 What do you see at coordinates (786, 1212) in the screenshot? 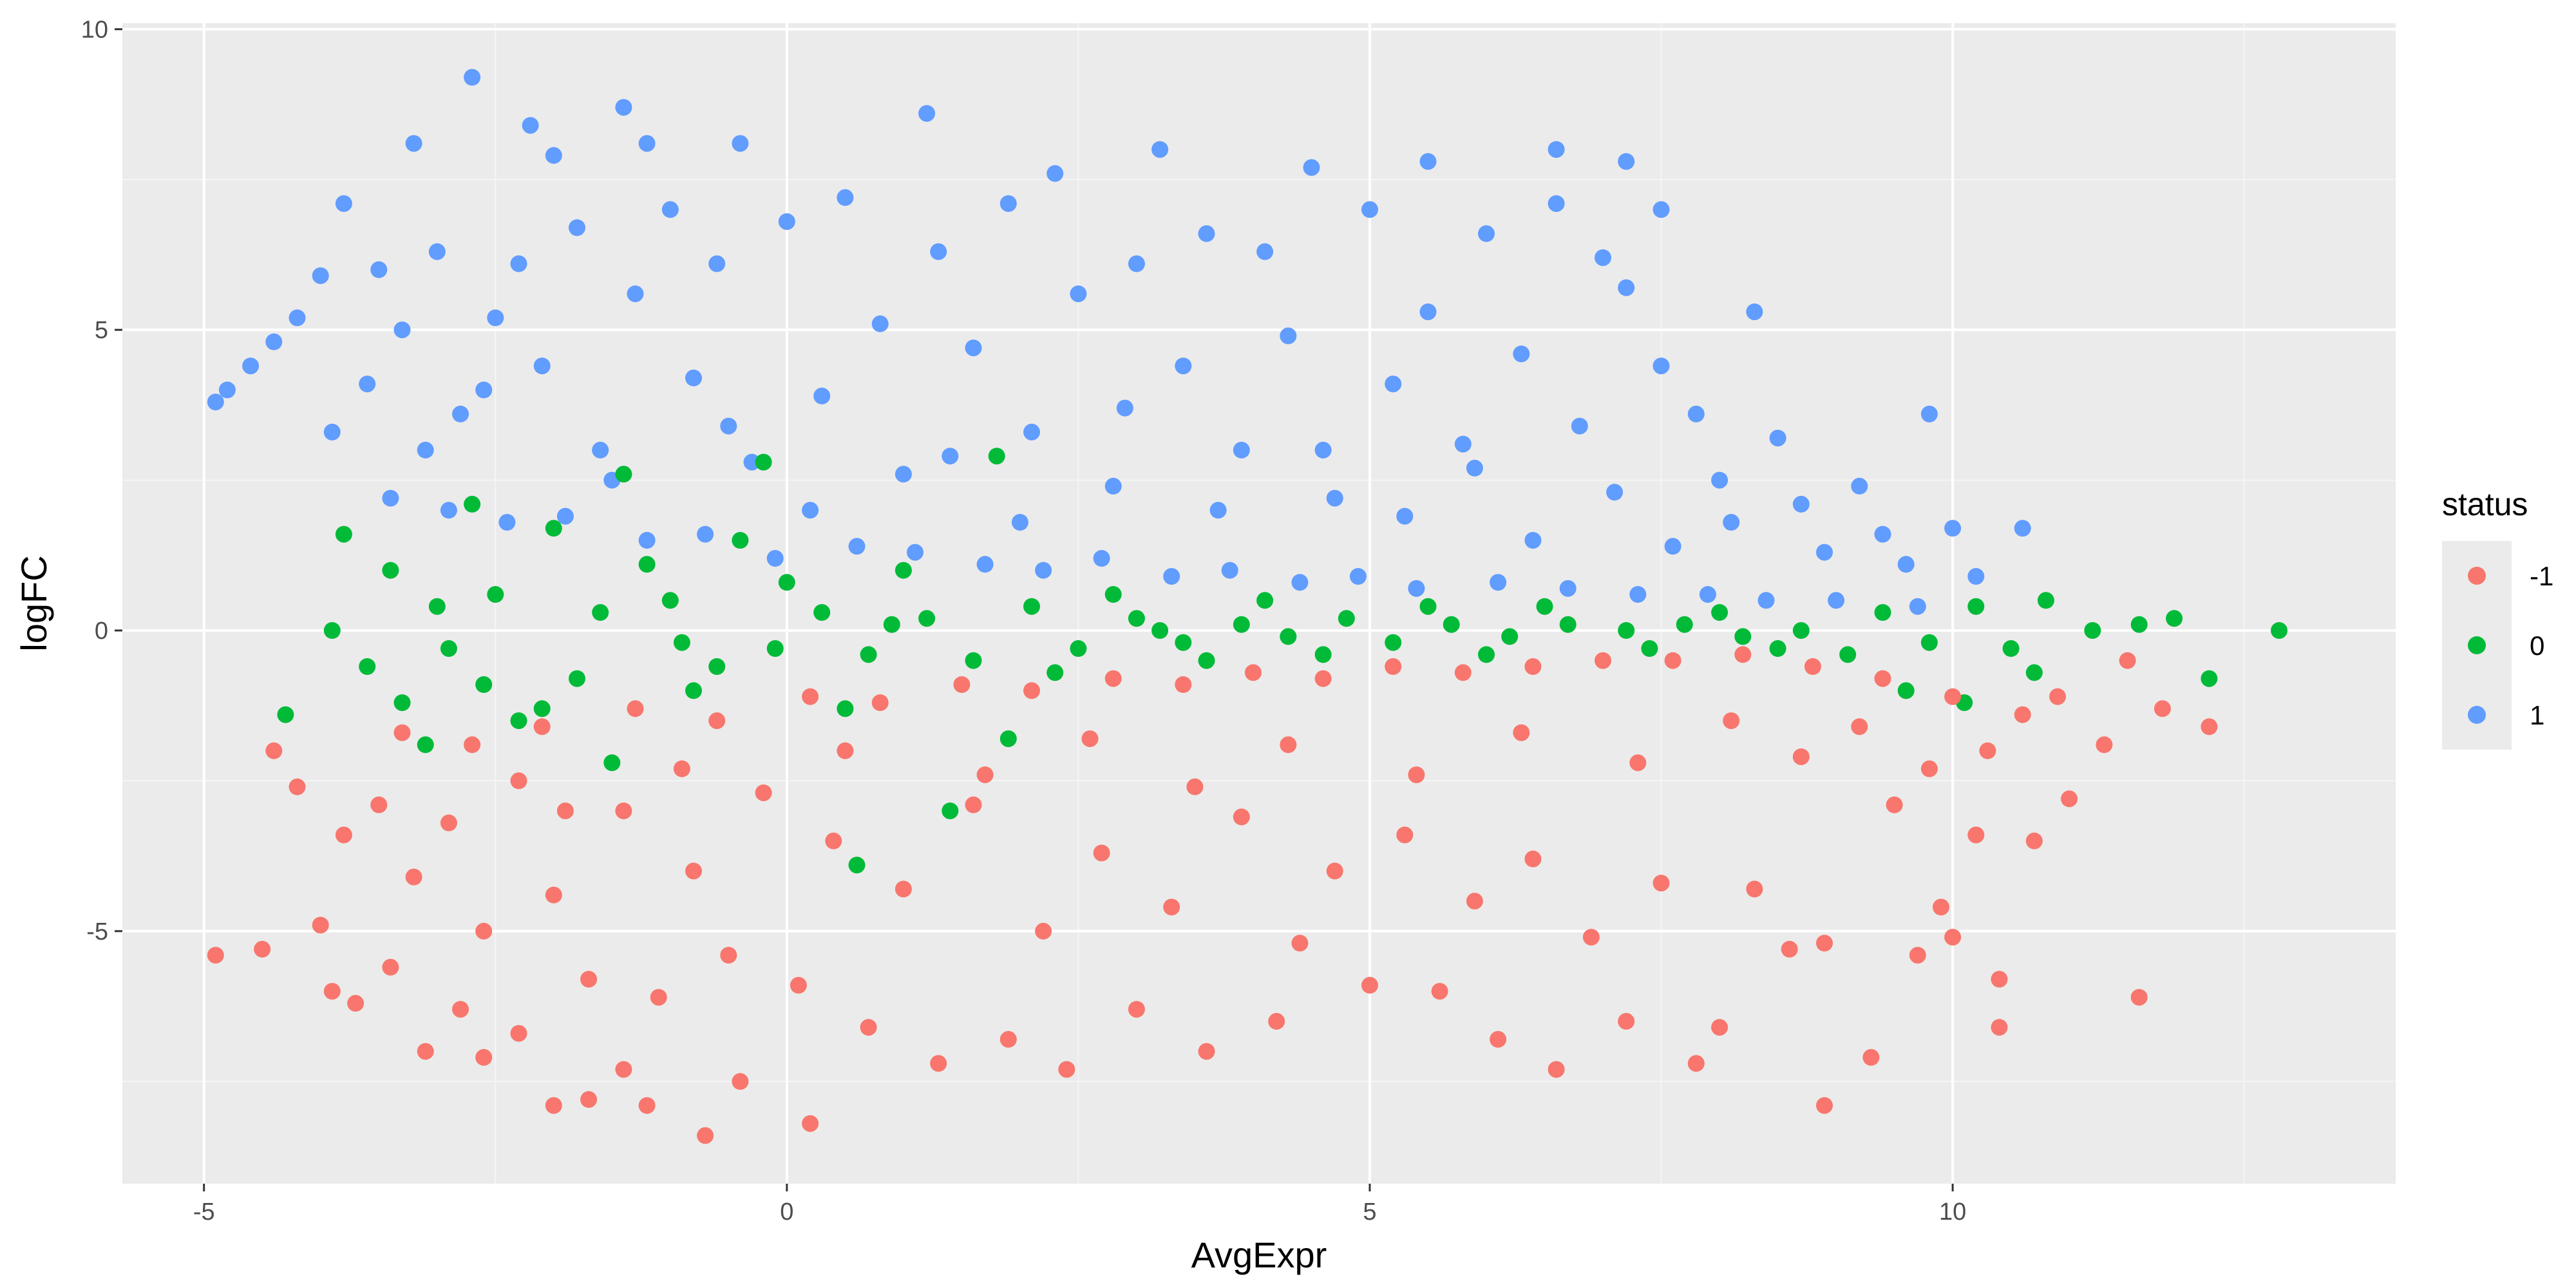
I see `x-tick-label: 0` at bounding box center [786, 1212].